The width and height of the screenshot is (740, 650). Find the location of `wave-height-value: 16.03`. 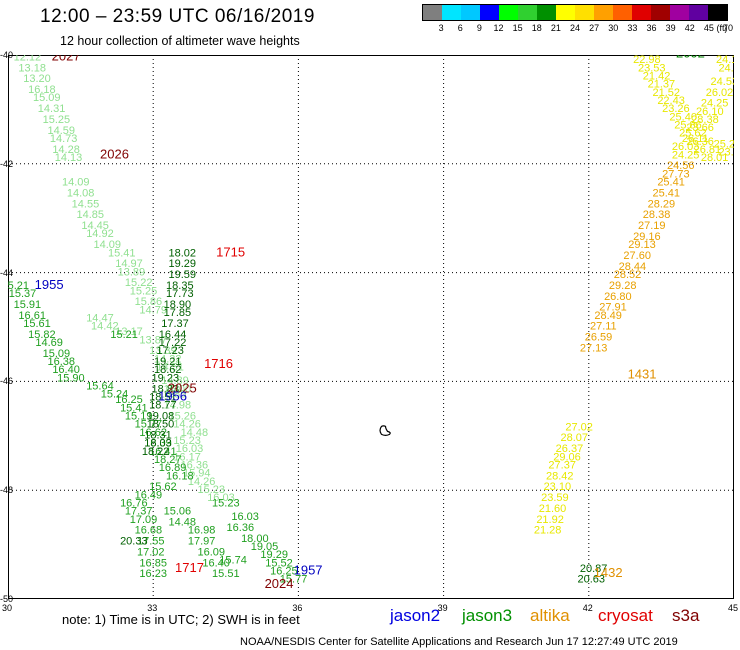

wave-height-value: 16.03 is located at coordinates (245, 517).